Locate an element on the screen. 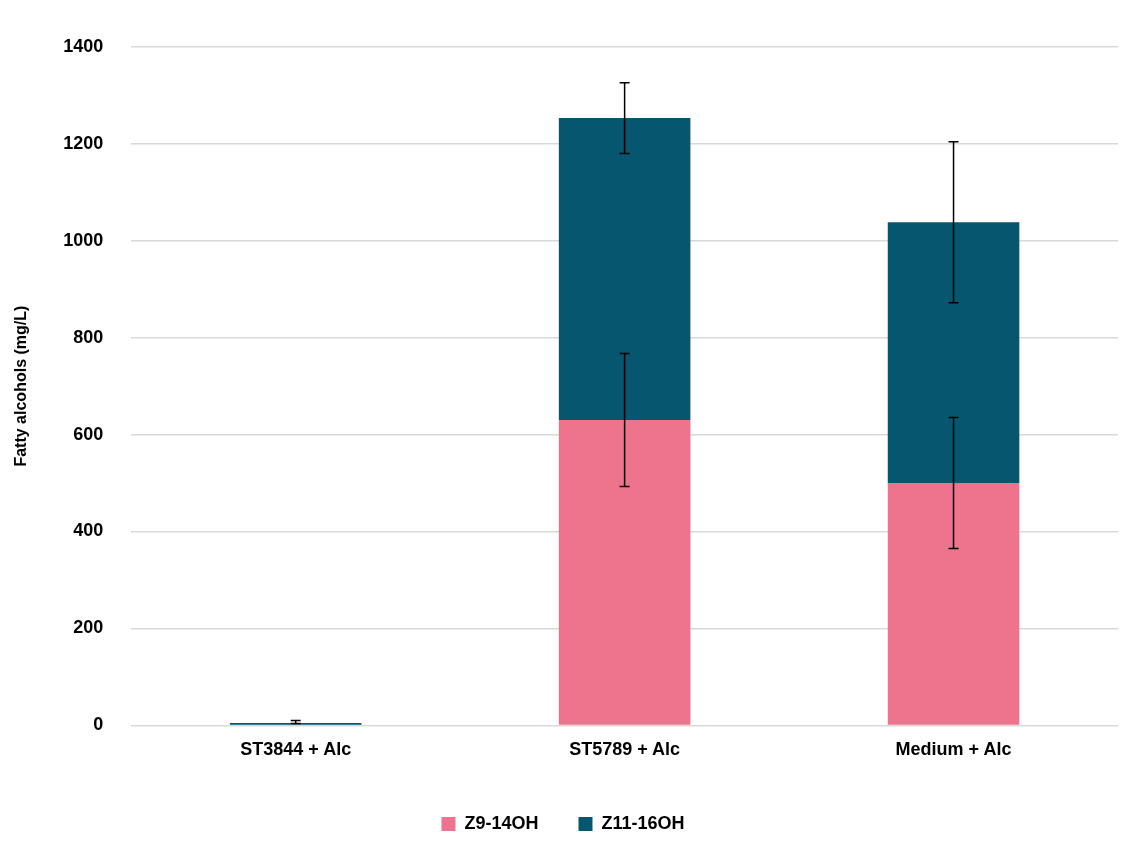 The height and width of the screenshot is (853, 1138). x-tick-label: ST5789 + Alc is located at coordinates (625, 749).